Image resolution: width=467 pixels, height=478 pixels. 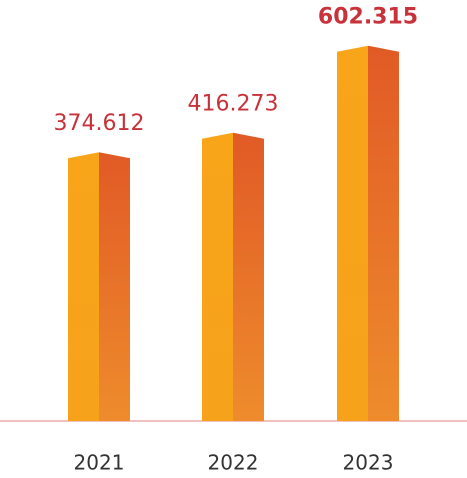 I want to click on x-tick-label: 2023, so click(x=368, y=463).